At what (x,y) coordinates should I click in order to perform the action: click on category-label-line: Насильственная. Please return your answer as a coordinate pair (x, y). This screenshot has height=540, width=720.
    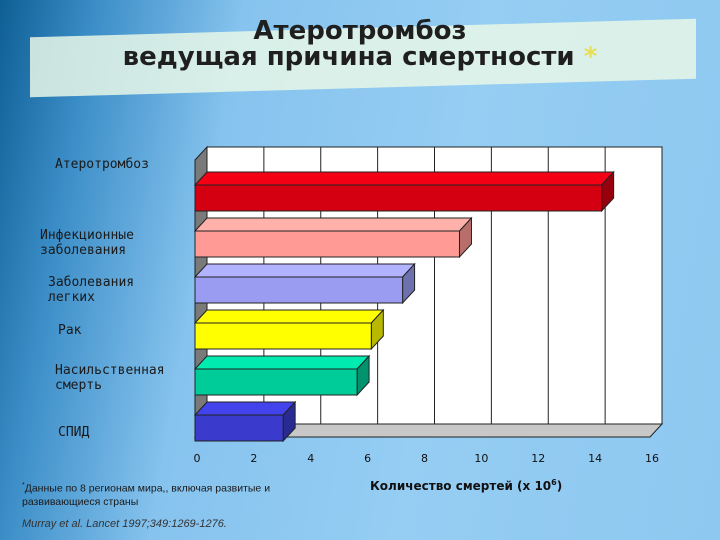
    Looking at the image, I should click on (110, 370).